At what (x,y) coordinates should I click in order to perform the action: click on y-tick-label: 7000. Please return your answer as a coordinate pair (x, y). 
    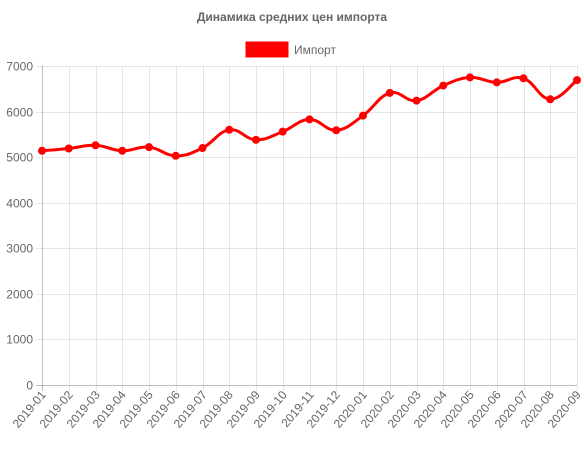
    Looking at the image, I should click on (19, 67).